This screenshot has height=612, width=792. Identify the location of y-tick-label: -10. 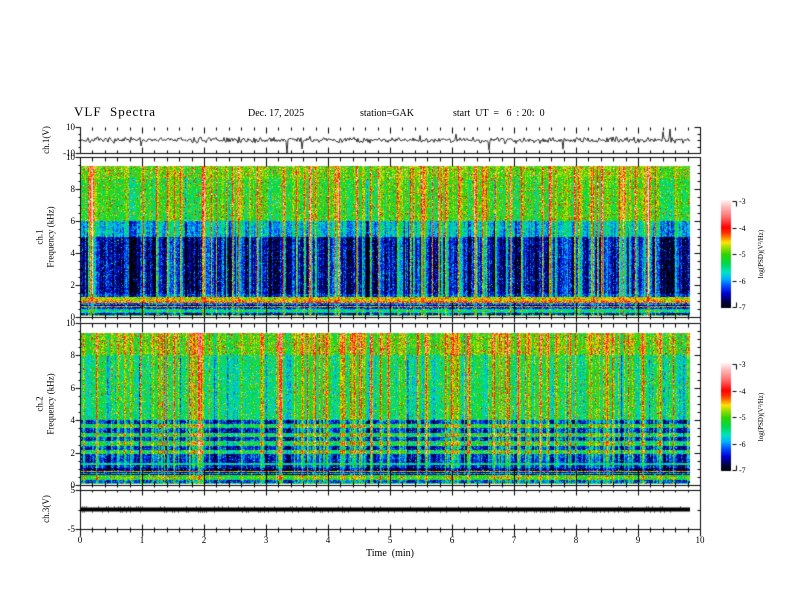
(69, 153).